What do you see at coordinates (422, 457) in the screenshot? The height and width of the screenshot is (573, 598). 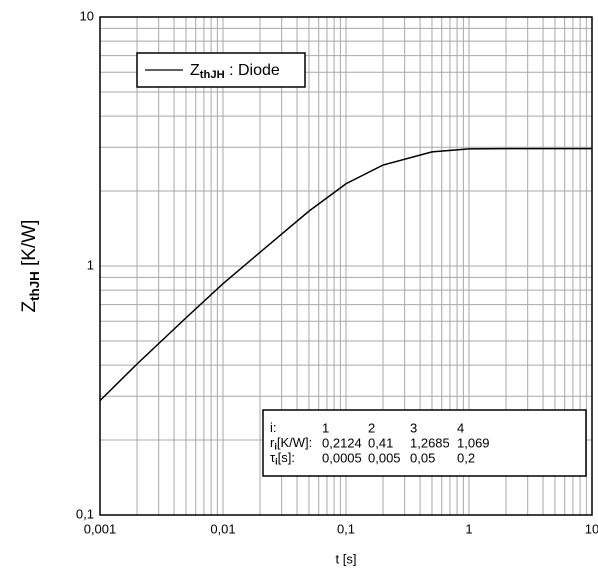 I see `table-cell: 0,05` at bounding box center [422, 457].